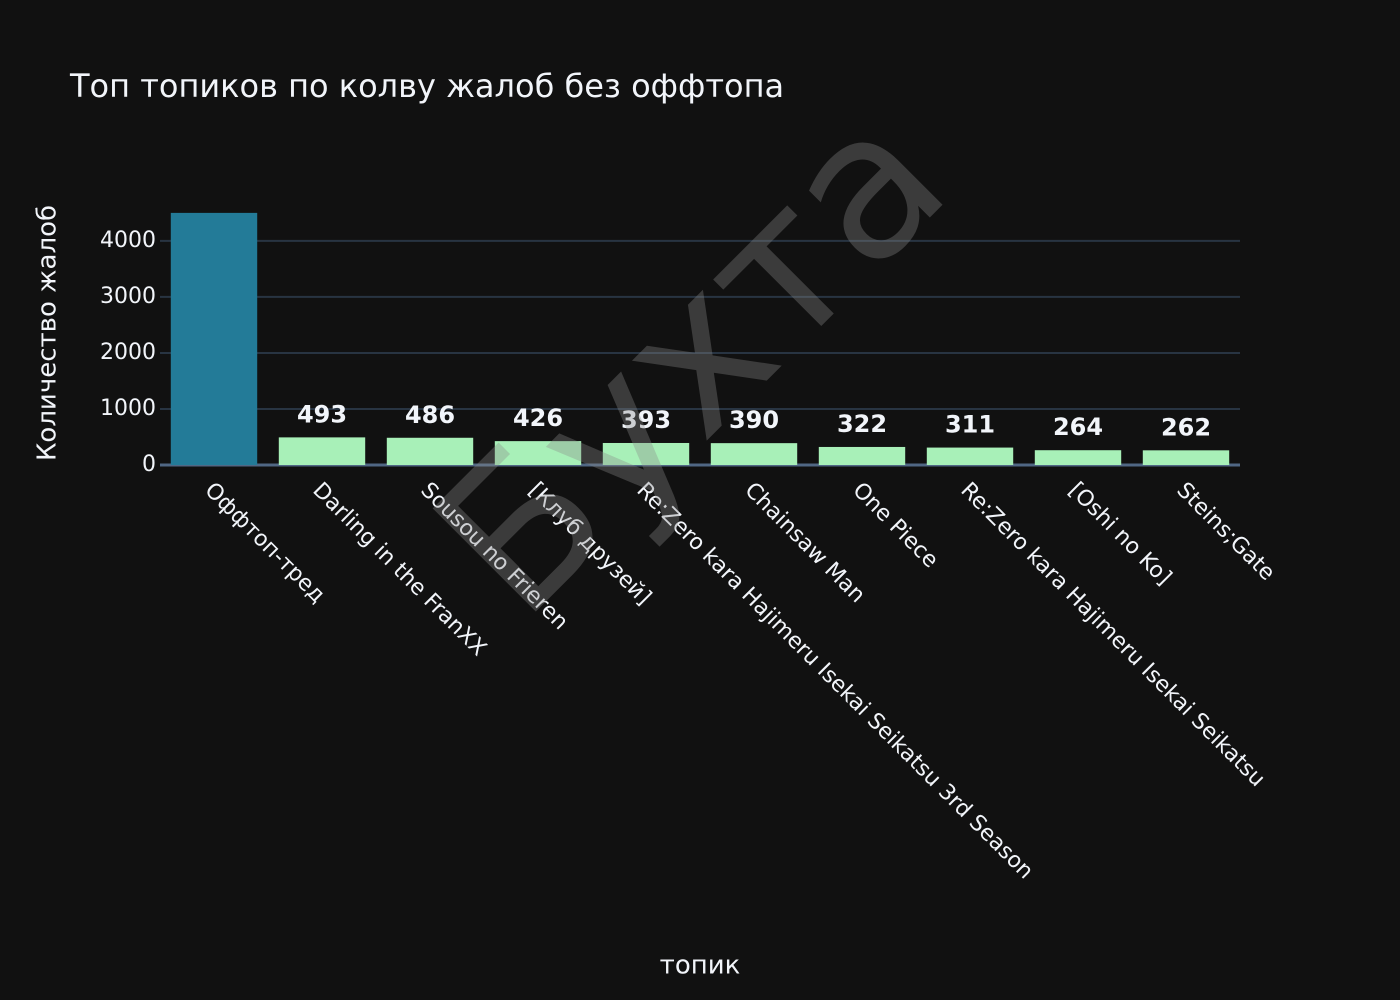 The height and width of the screenshot is (1000, 1400). Describe the element at coordinates (426, 86) in the screenshot. I see `chart-title: Топ топиков по колву жалоб без оффтопа` at that location.